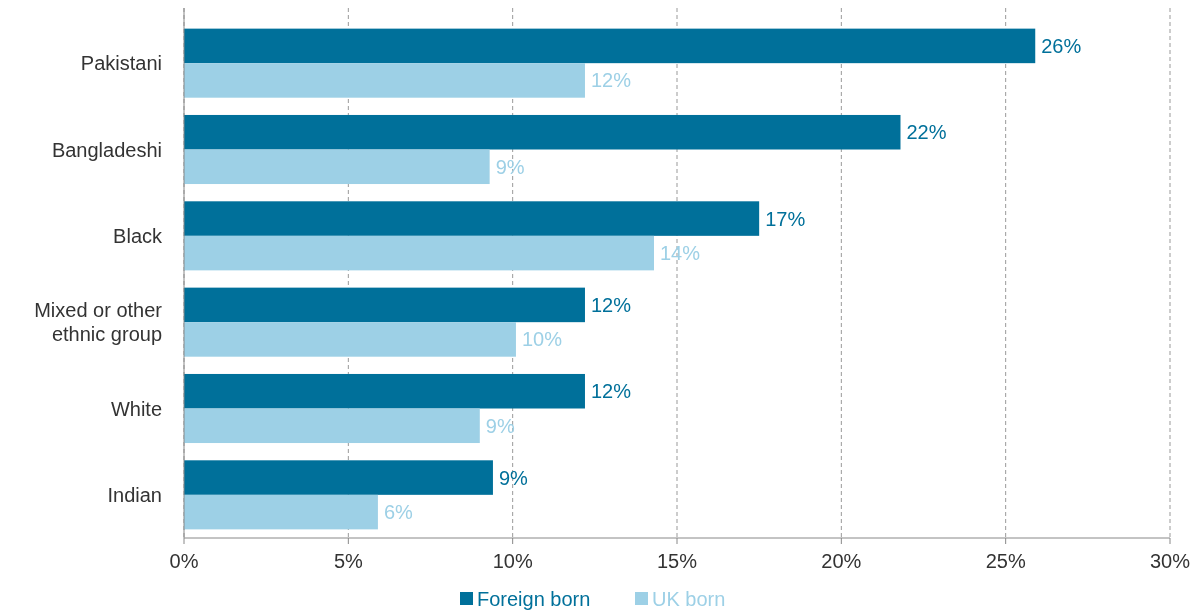 This screenshot has width=1199, height=614. Describe the element at coordinates (542, 339) in the screenshot. I see `data-label: 10%` at that location.